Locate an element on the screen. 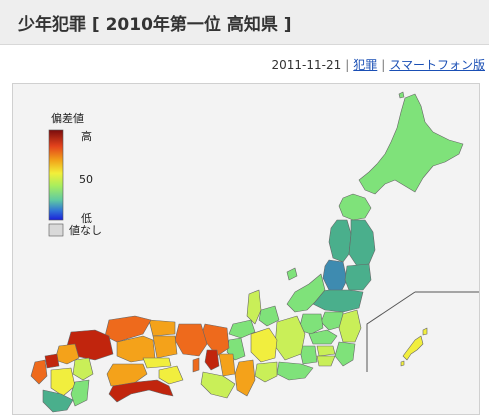 The width and height of the screenshot is (489, 420). prefecture-tokushima is located at coordinates (171, 375).